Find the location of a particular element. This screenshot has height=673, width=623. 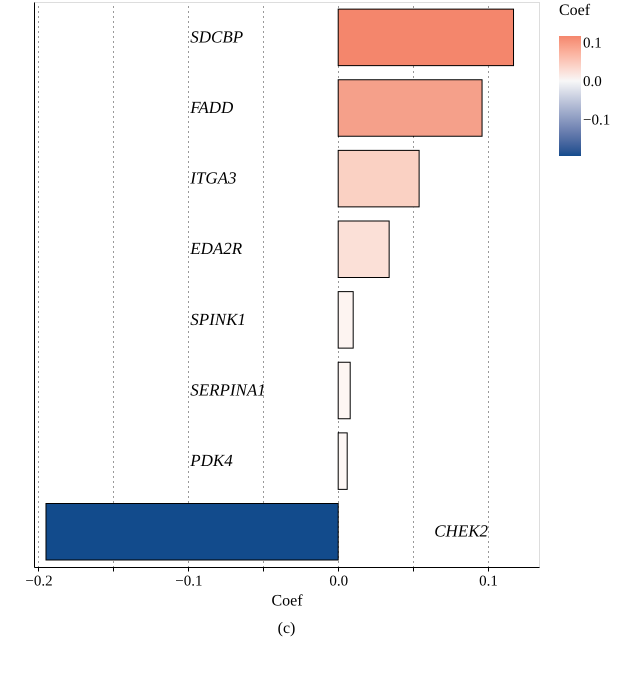

y-tick-label: SDCBP is located at coordinates (217, 36).